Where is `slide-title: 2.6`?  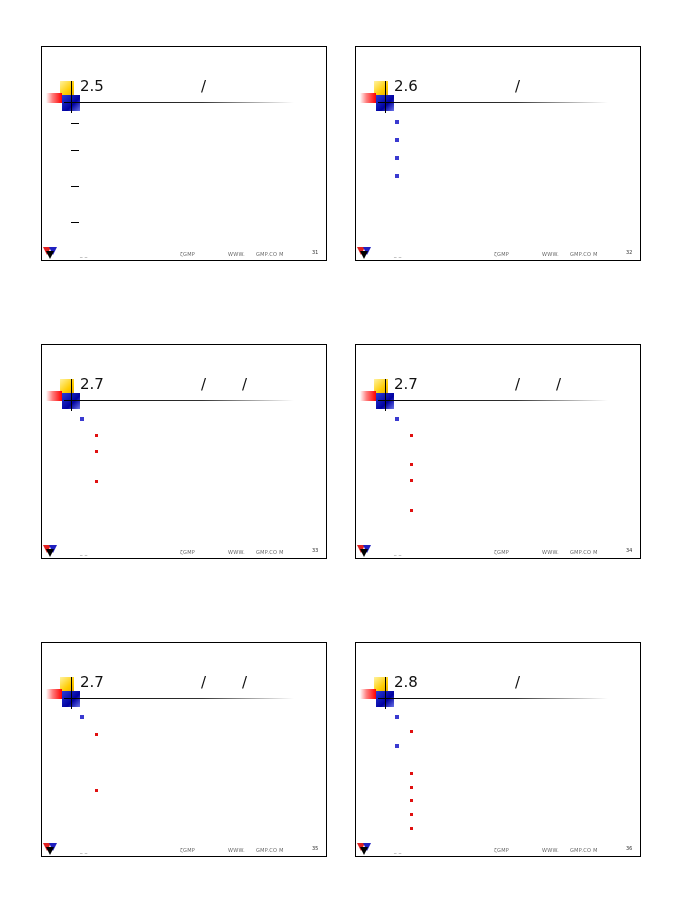 slide-title: 2.6 is located at coordinates (406, 86).